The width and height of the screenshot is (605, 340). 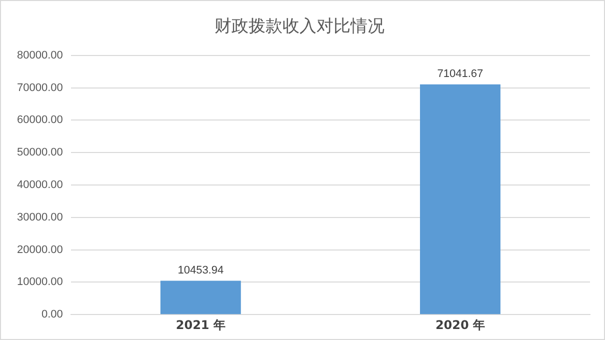 I want to click on x-tick-label: 2021 年, so click(x=201, y=325).